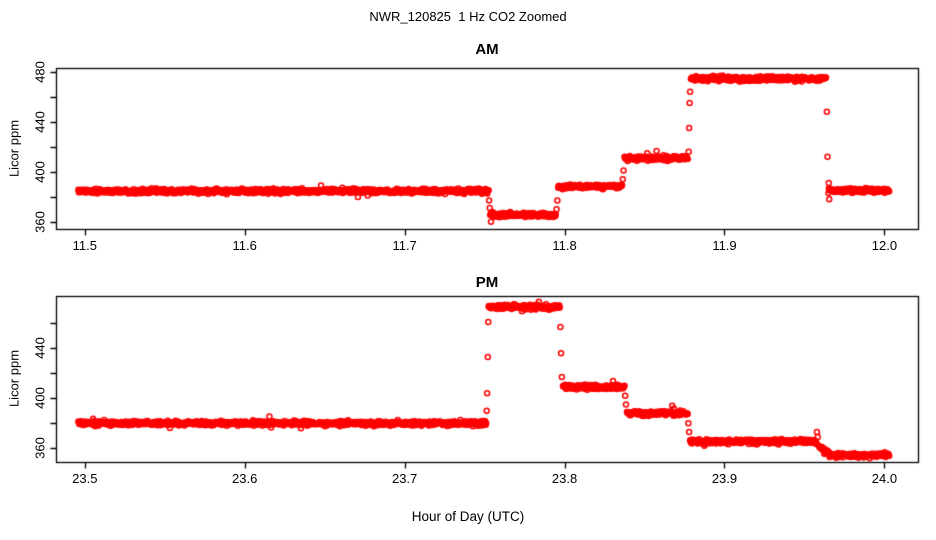 The width and height of the screenshot is (936, 540). What do you see at coordinates (244, 245) in the screenshot?
I see `x-tick-label: 11.6` at bounding box center [244, 245].